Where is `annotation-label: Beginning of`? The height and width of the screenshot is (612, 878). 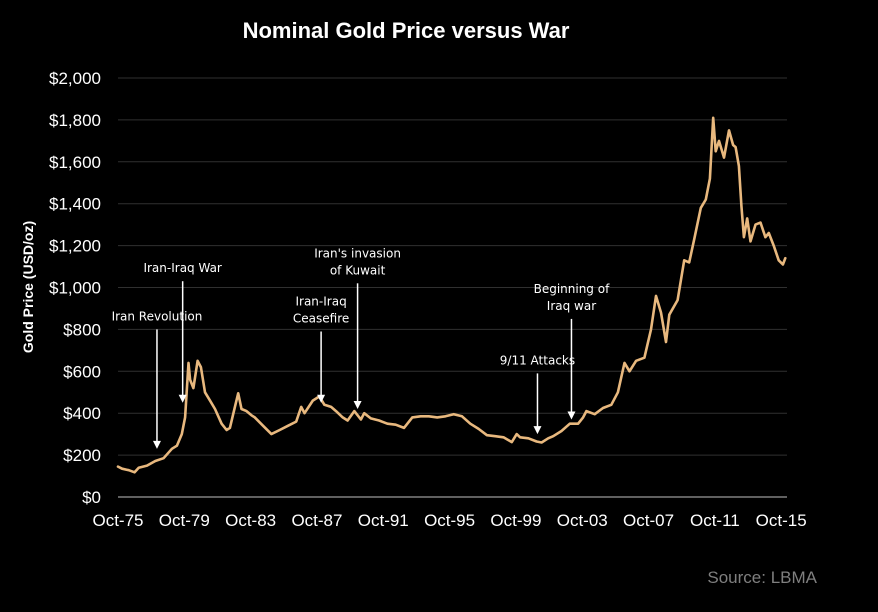 annotation-label: Beginning of is located at coordinates (572, 289).